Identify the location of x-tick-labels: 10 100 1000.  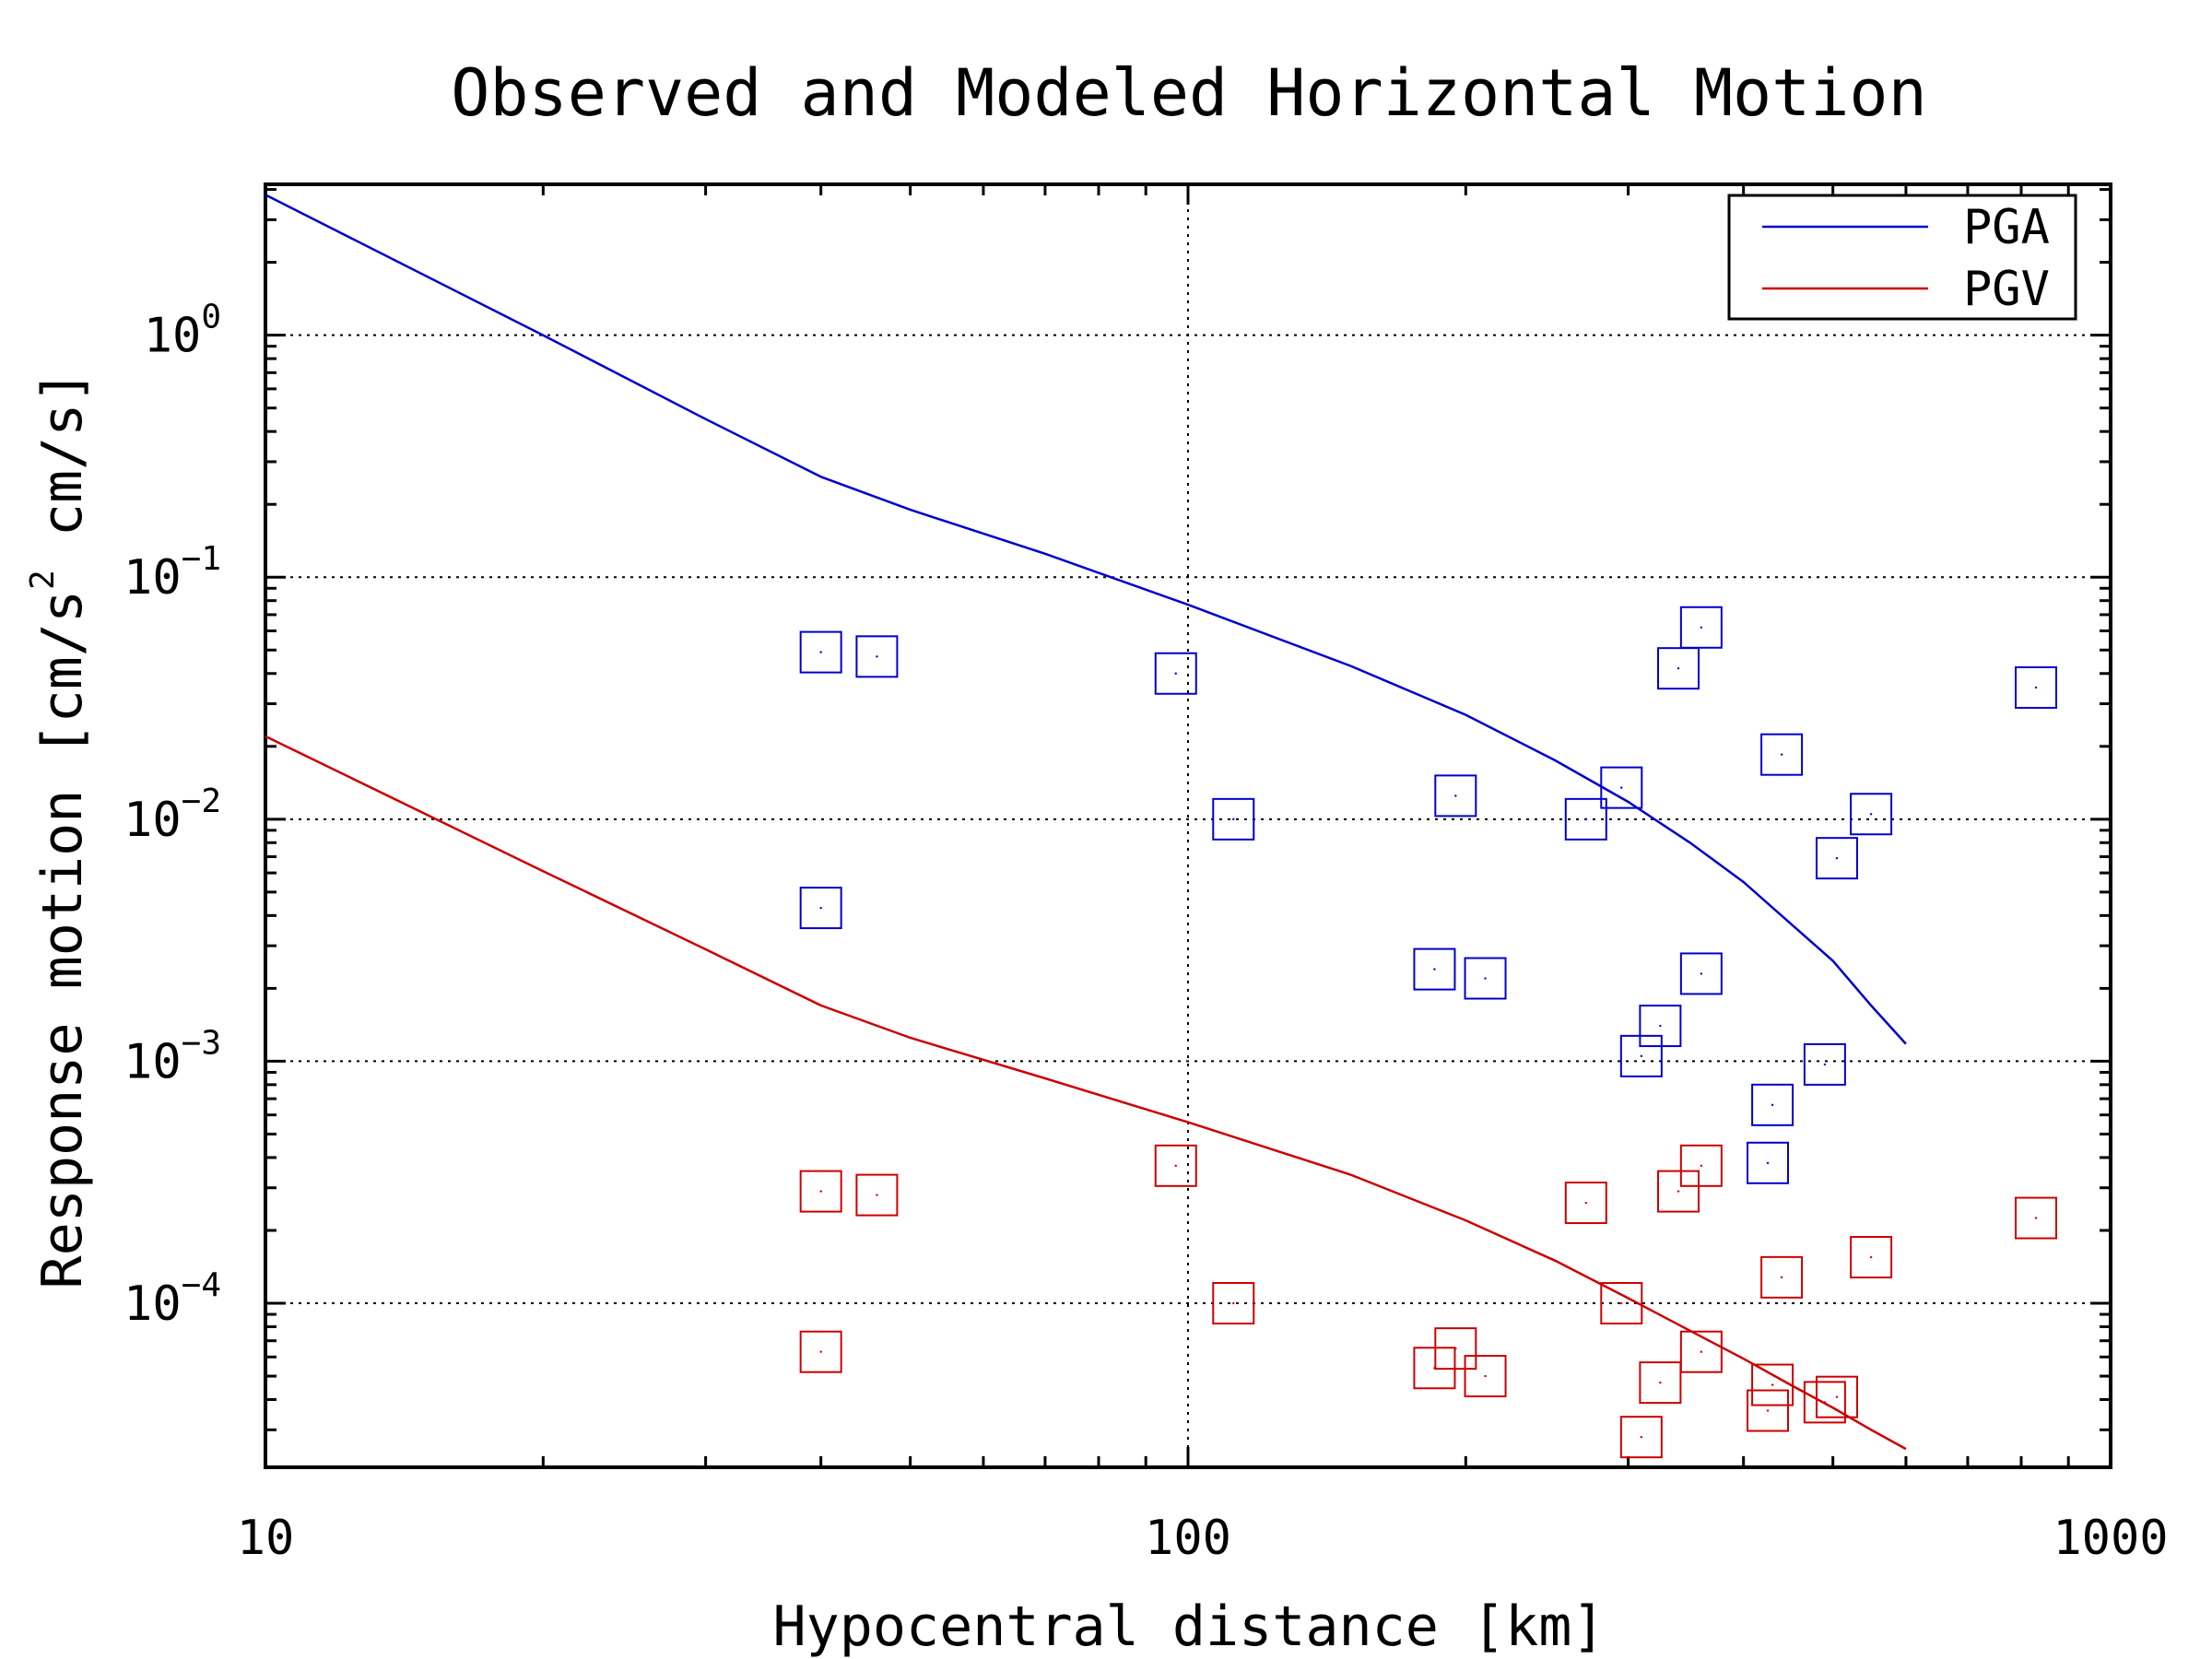
(1203, 1538).